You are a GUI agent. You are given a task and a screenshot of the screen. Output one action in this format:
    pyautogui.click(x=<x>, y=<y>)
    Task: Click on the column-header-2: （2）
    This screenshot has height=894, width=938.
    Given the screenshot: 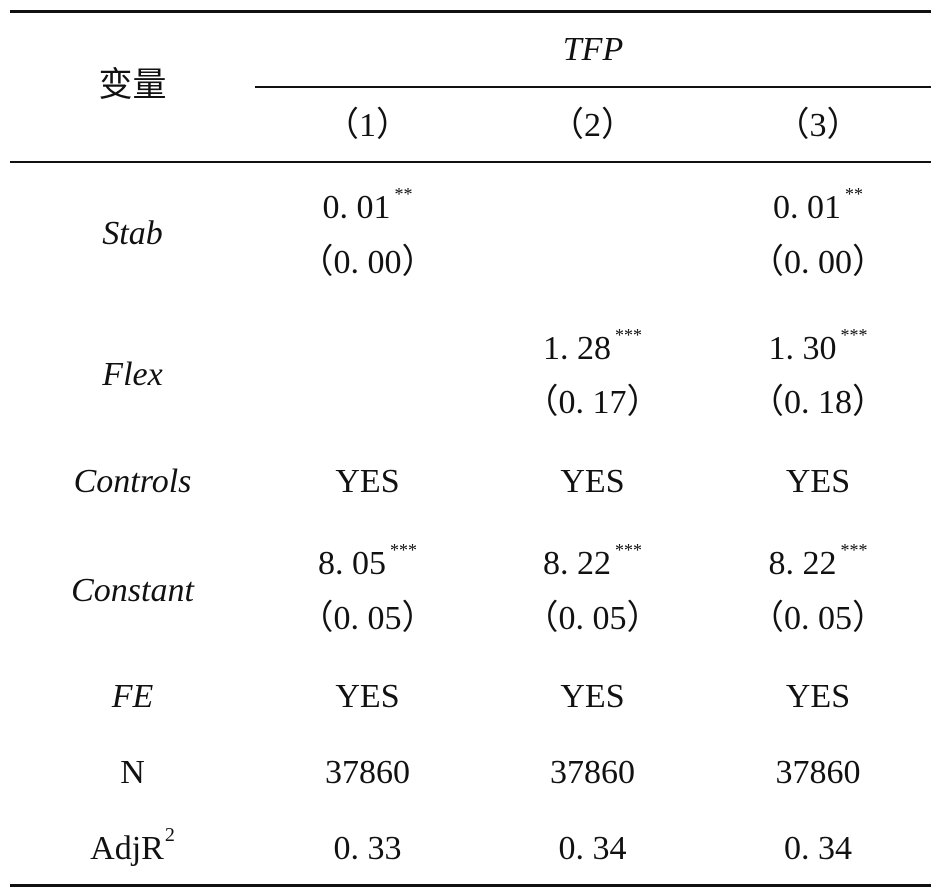 What is the action you would take?
    pyautogui.click(x=592, y=125)
    